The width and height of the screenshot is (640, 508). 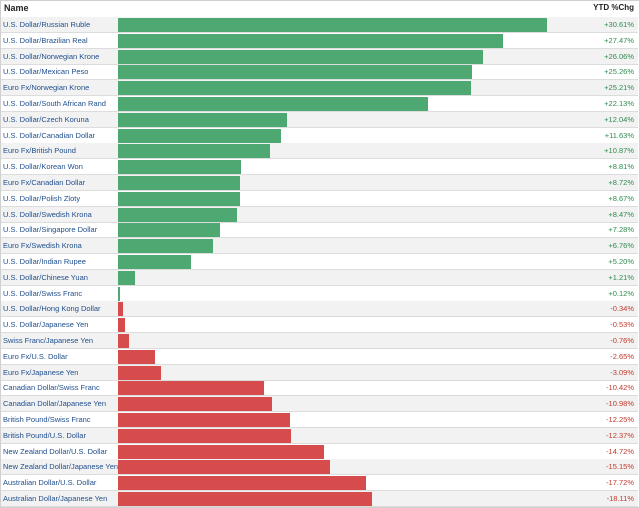 I want to click on table-row: U.S. Dollar/Norwegian Krone +26.06%, so click(x=319, y=56).